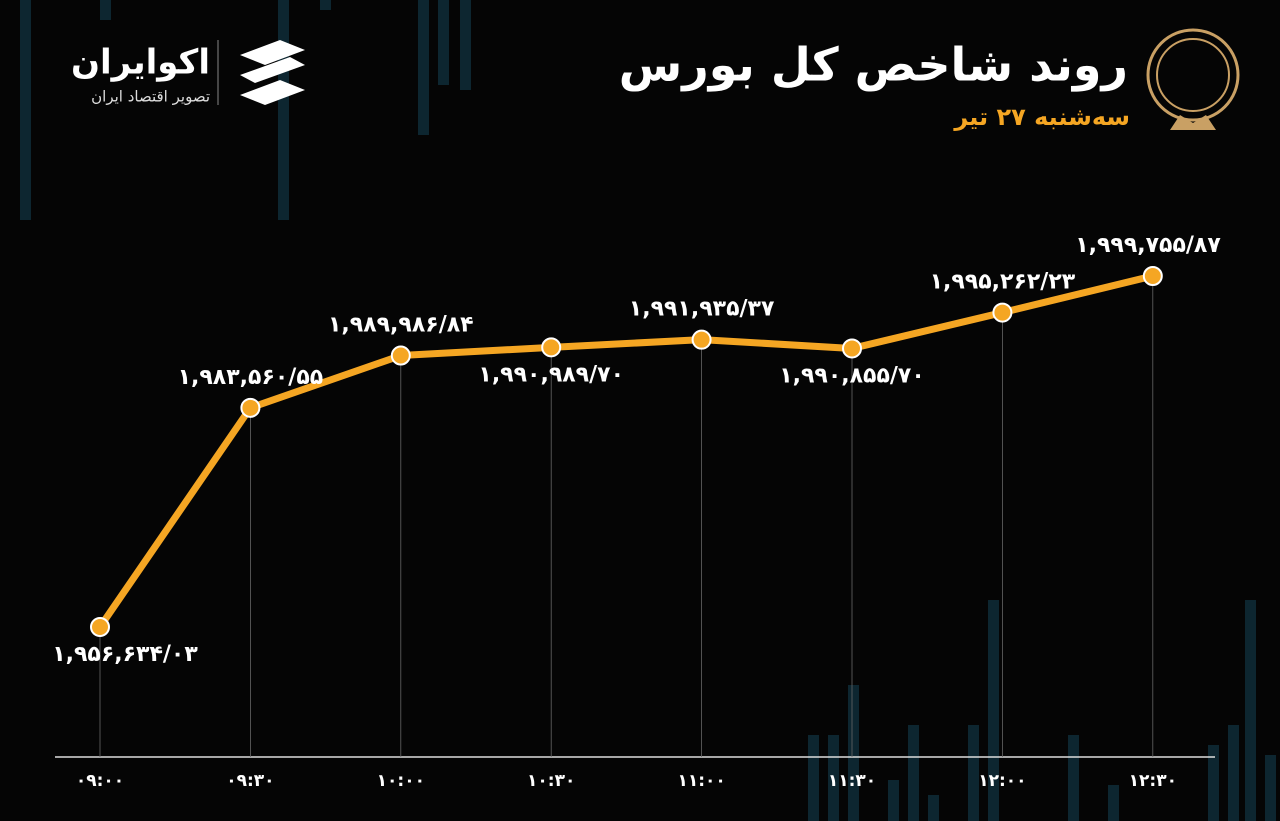  What do you see at coordinates (551, 781) in the screenshot?
I see `x-tick-label: ۱۰:۳۰` at bounding box center [551, 781].